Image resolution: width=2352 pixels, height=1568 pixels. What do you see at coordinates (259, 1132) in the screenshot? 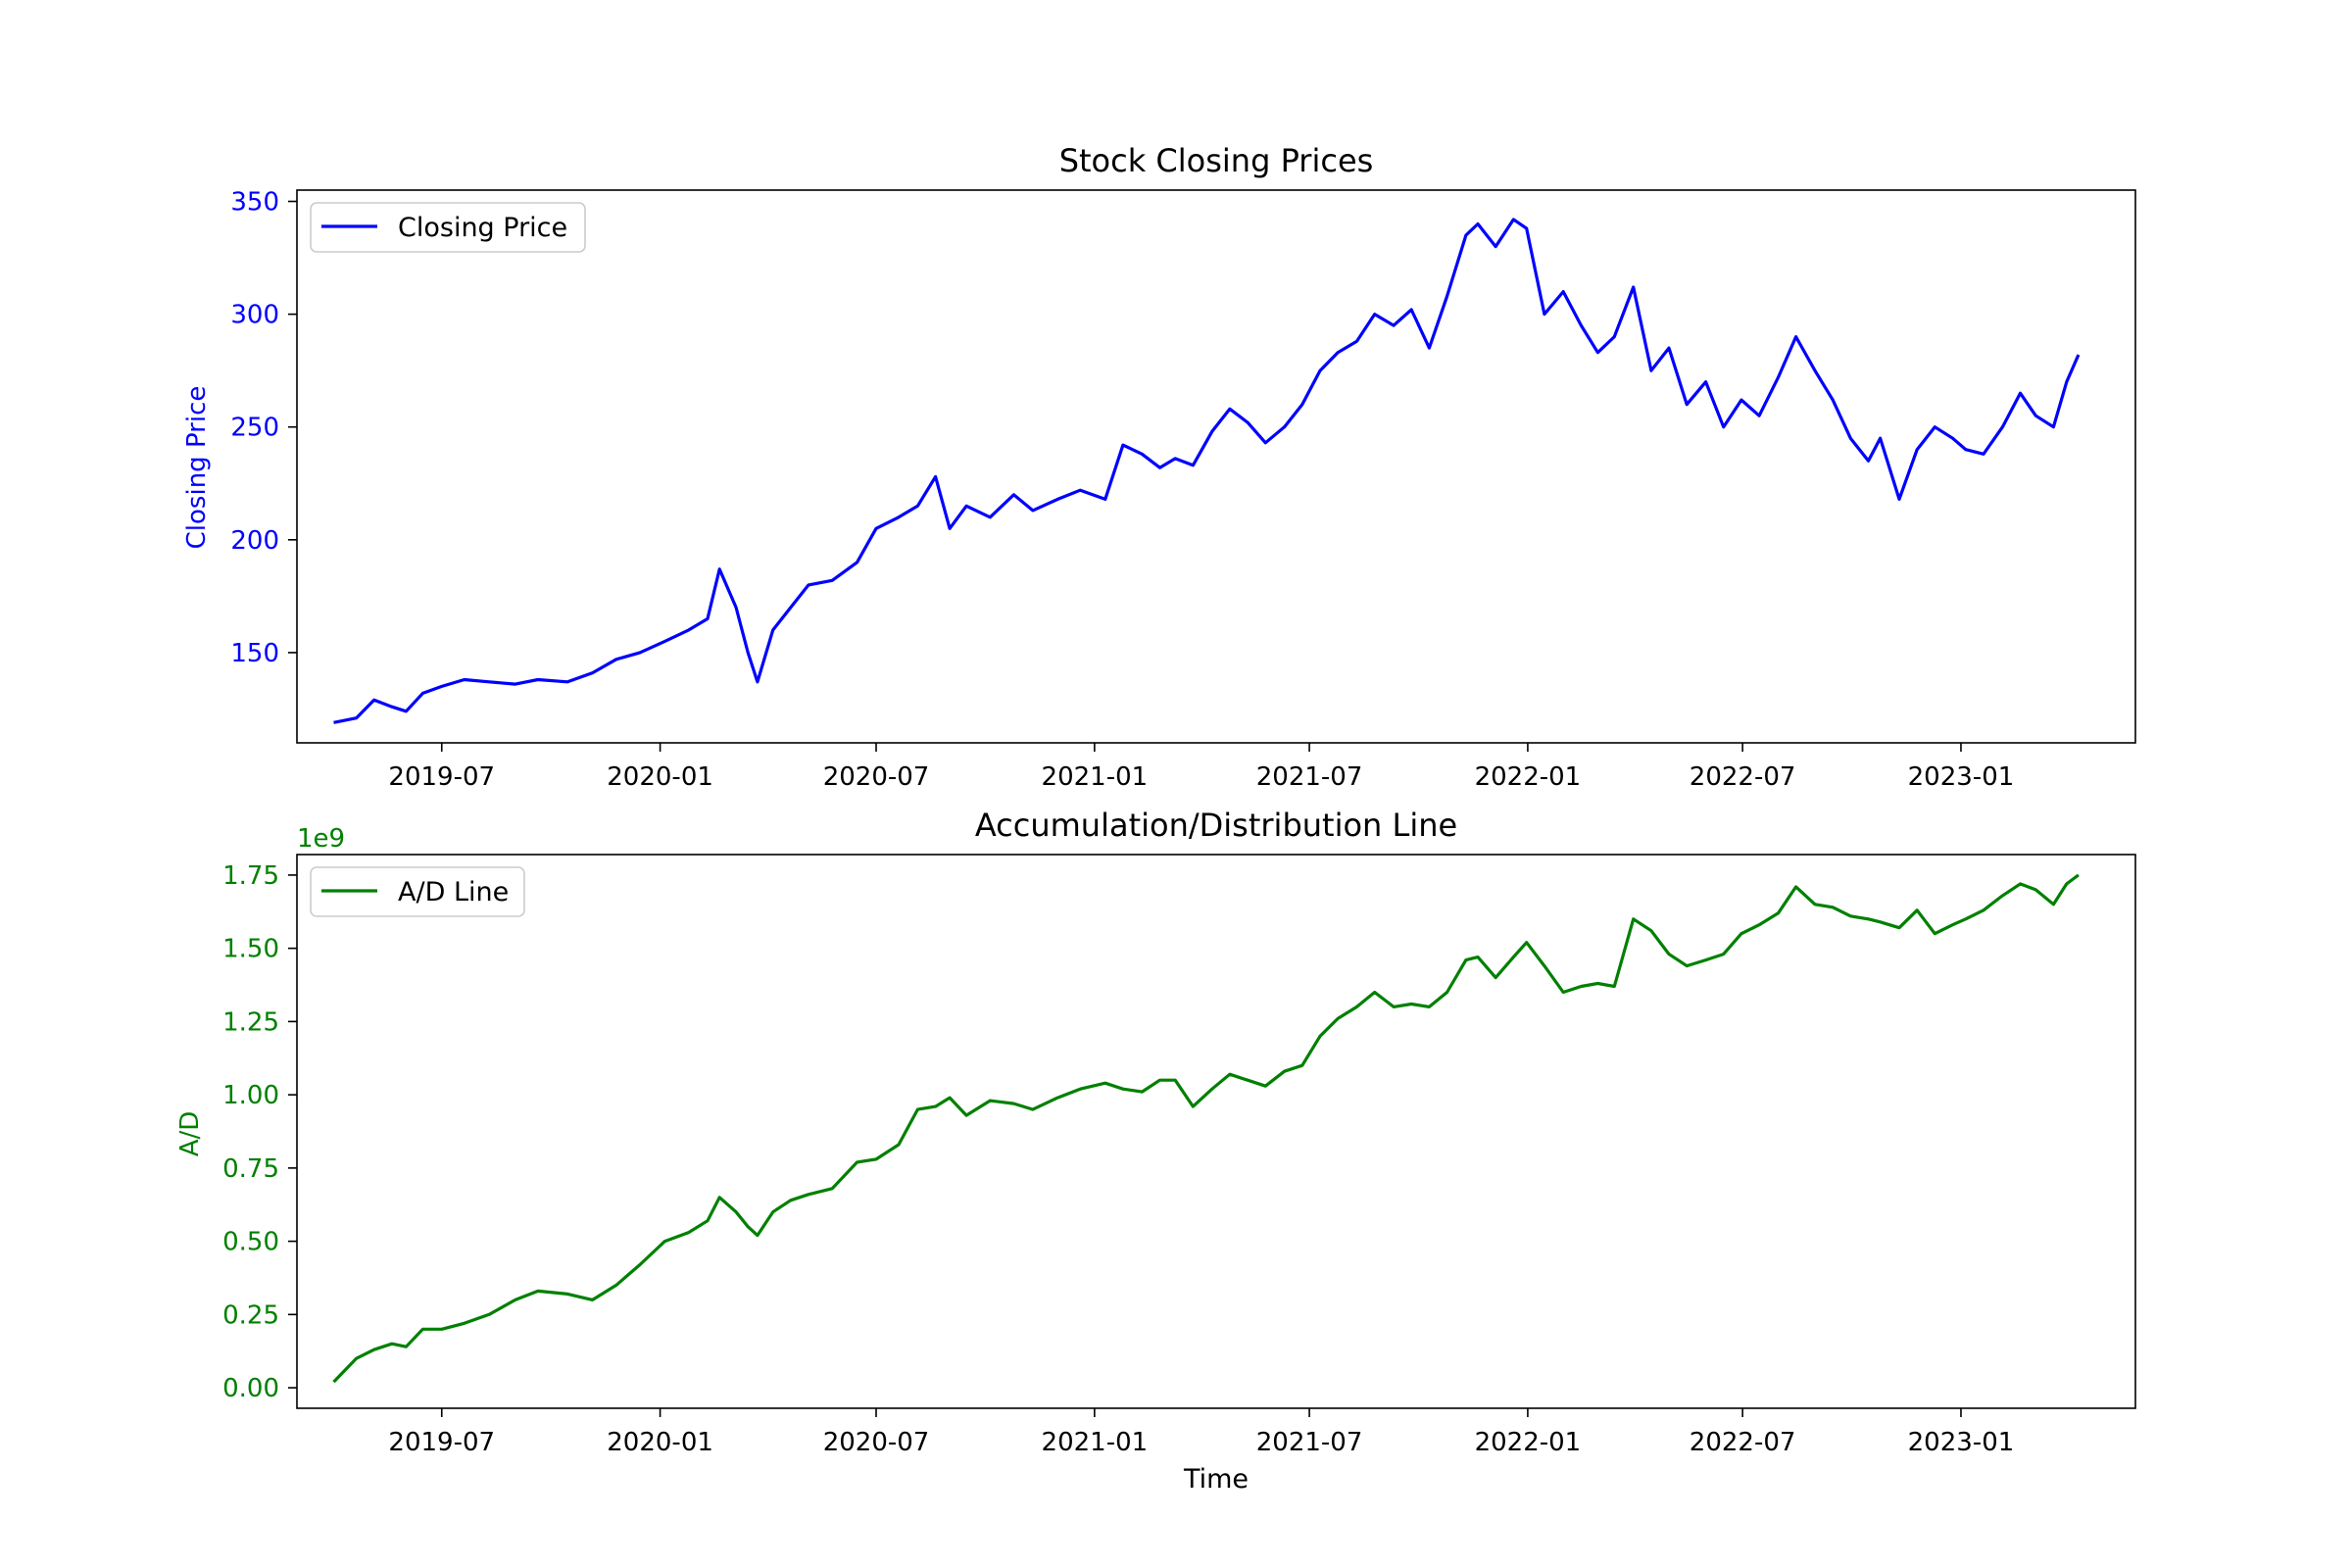
I see `y-axis-ticks: 0.00 0.25 0.50 0.75 1.00 1.25 1.50 1.75` at bounding box center [259, 1132].